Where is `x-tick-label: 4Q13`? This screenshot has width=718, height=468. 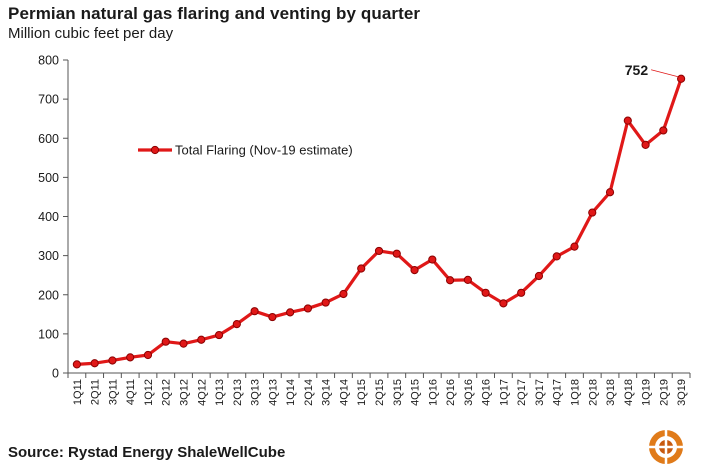 x-tick-label: 4Q13 is located at coordinates (273, 392).